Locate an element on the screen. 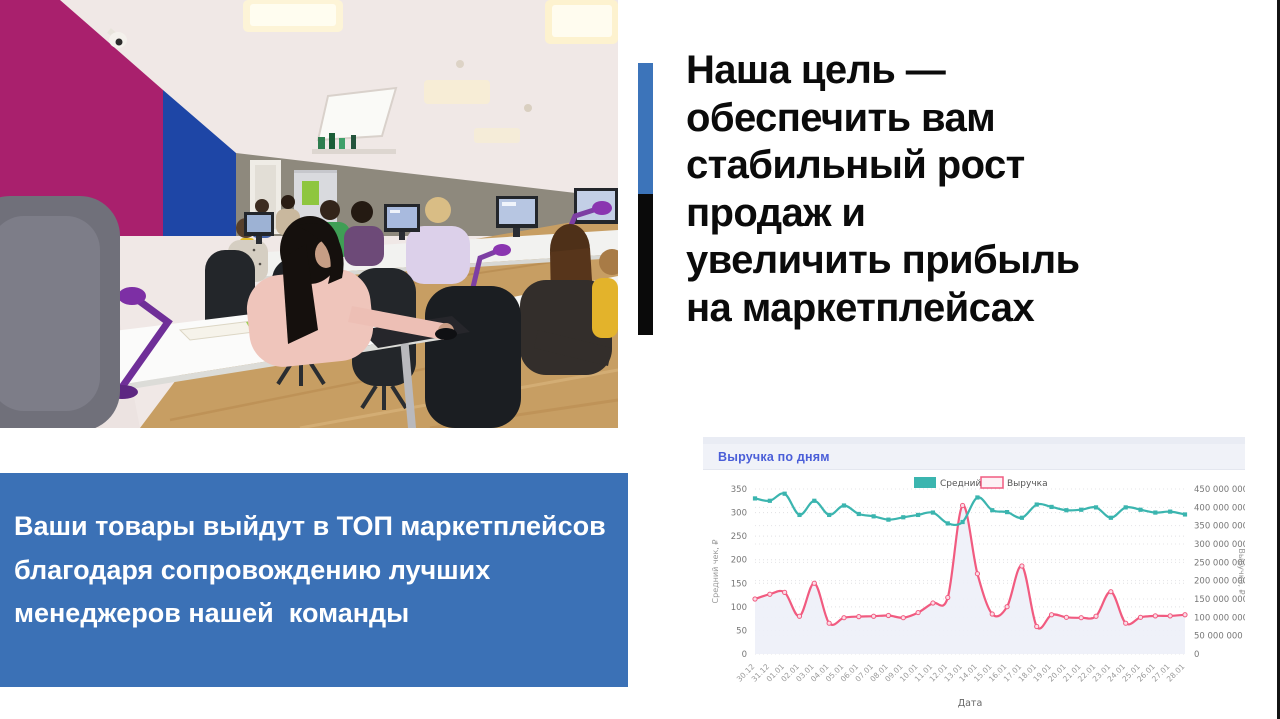  foreground-woman is located at coordinates (351, 291).